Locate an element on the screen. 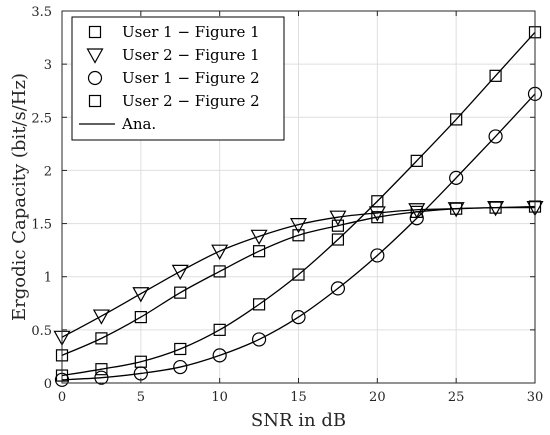 This screenshot has height=435, width=550. x-tick-label: 0 is located at coordinates (62, 397).